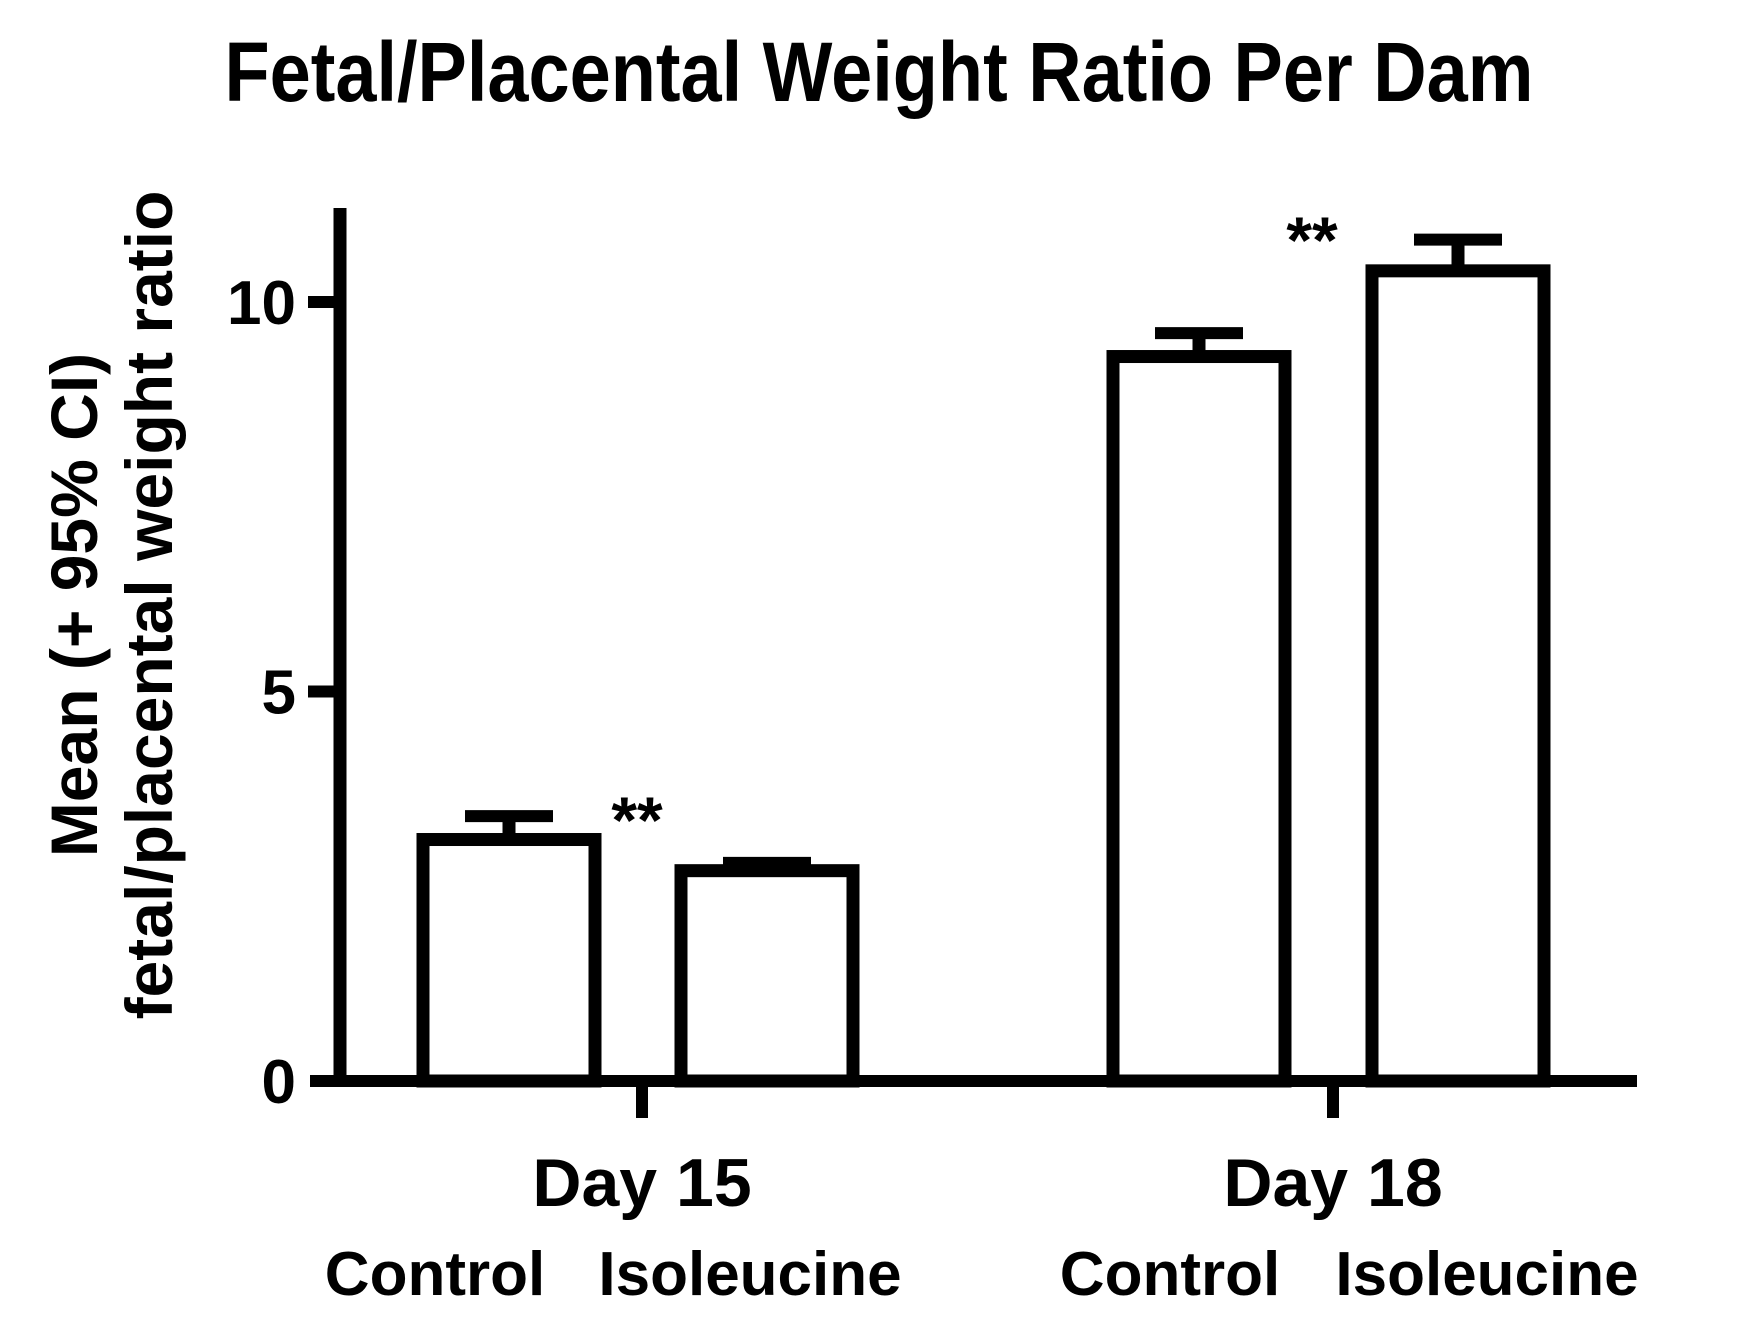 The width and height of the screenshot is (1758, 1320). I want to click on chart-title: Fetal/Placental Weight Ratio Per Dam, so click(879, 72).